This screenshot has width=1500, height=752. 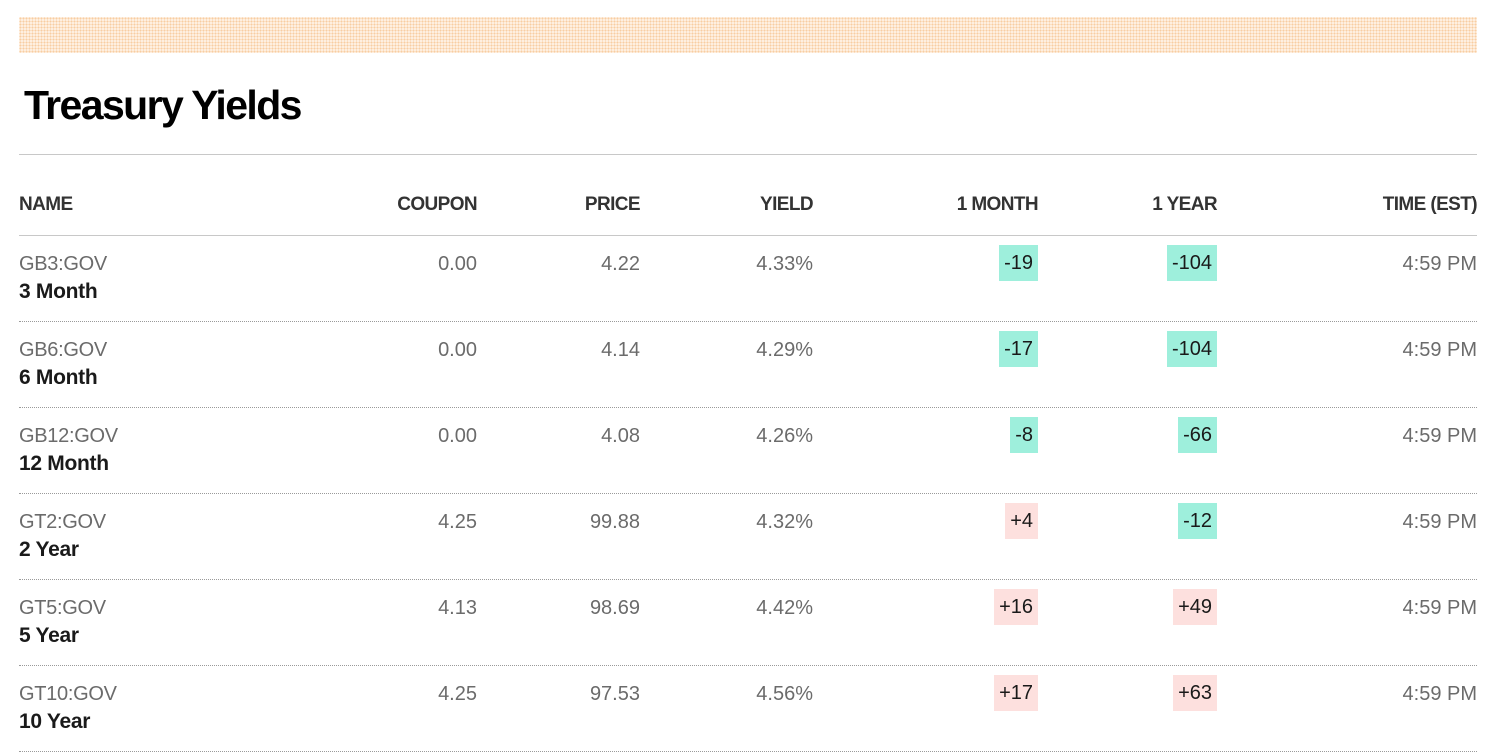 I want to click on one-year-change-badge: -66, so click(x=1197, y=435).